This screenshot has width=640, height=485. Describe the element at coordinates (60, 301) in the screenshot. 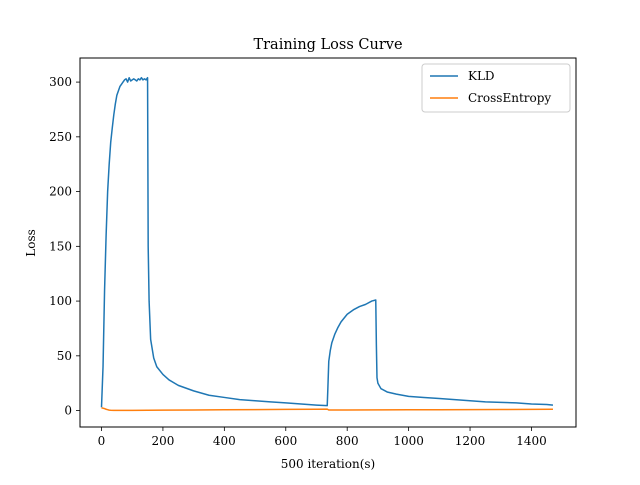

I see `y-tick-label: 100` at that location.